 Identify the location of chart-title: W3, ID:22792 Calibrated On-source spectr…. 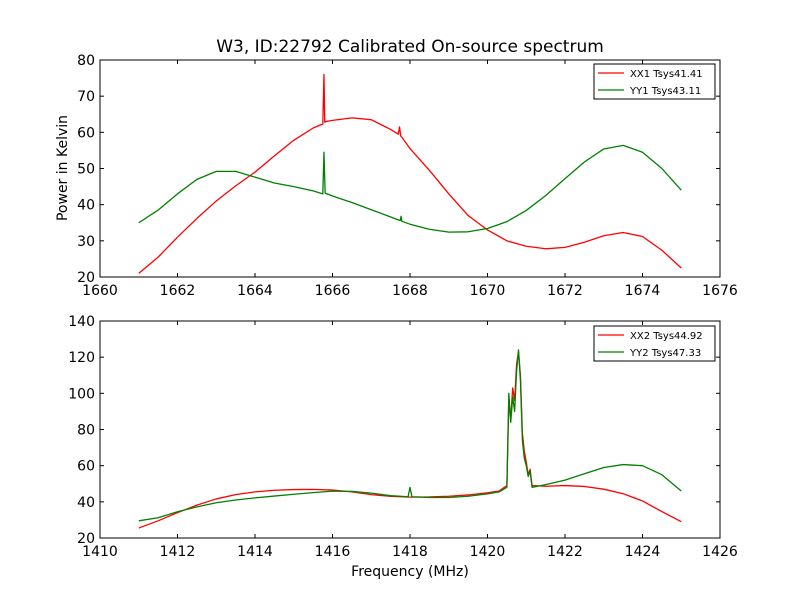
(410, 47).